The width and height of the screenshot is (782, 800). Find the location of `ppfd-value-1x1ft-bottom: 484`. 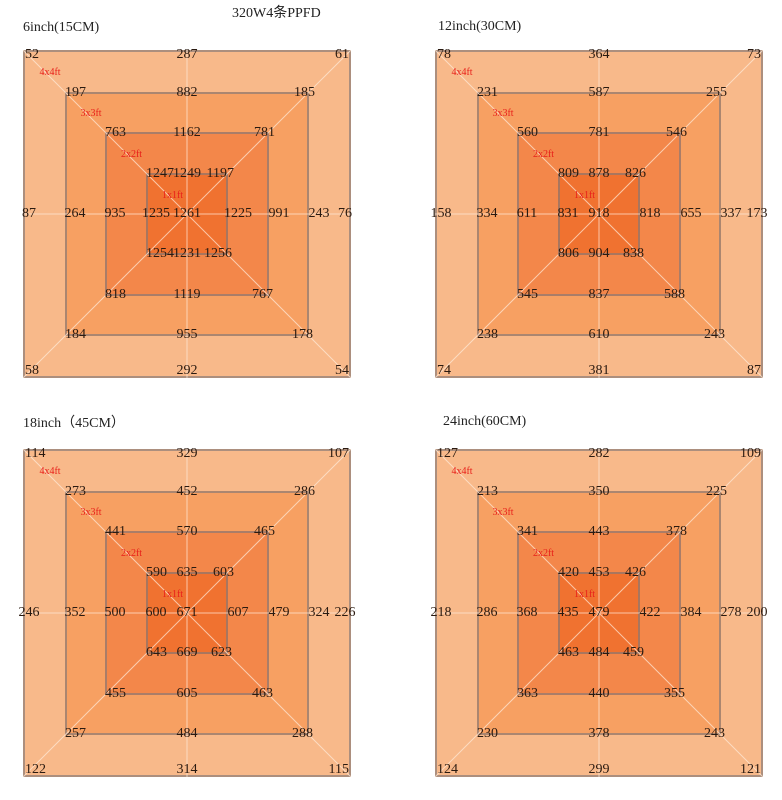

ppfd-value-1x1ft-bottom: 484 is located at coordinates (599, 652).